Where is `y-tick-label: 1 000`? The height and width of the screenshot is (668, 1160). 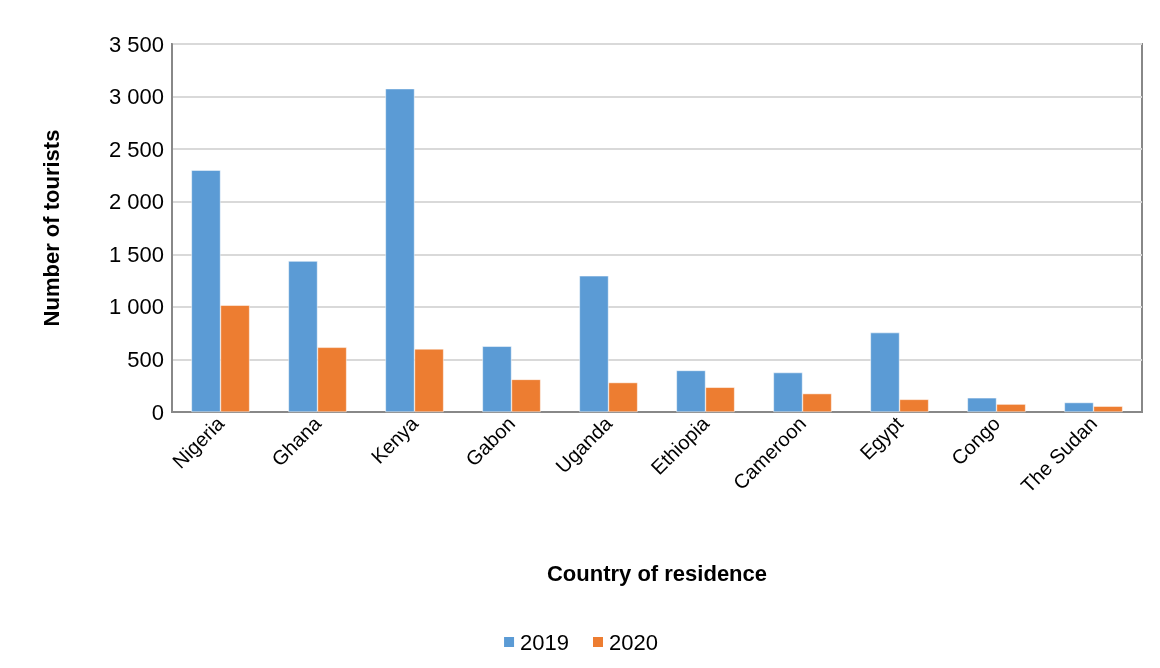
y-tick-label: 1 000 is located at coordinates (136, 307).